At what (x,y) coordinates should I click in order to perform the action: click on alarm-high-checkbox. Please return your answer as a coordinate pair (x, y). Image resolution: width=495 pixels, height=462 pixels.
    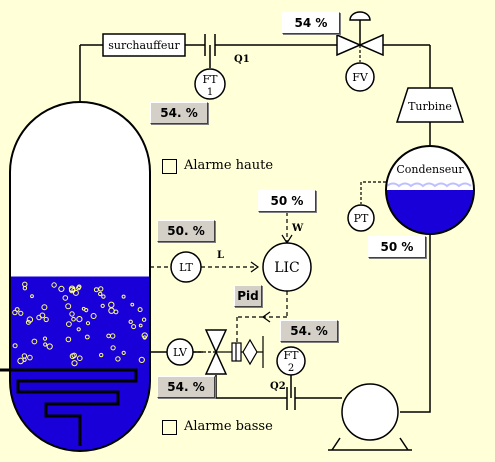
    Looking at the image, I should click on (169, 166).